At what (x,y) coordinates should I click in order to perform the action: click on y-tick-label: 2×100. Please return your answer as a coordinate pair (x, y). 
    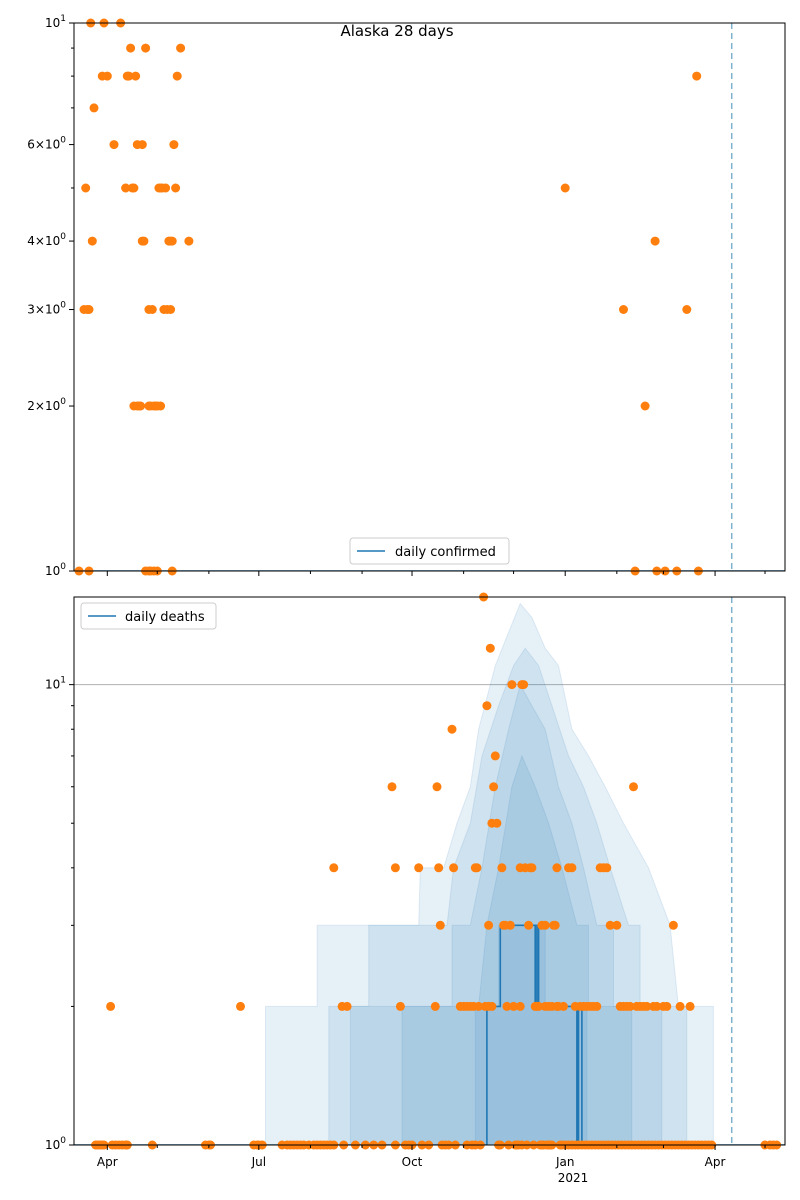
    Looking at the image, I should click on (46, 405).